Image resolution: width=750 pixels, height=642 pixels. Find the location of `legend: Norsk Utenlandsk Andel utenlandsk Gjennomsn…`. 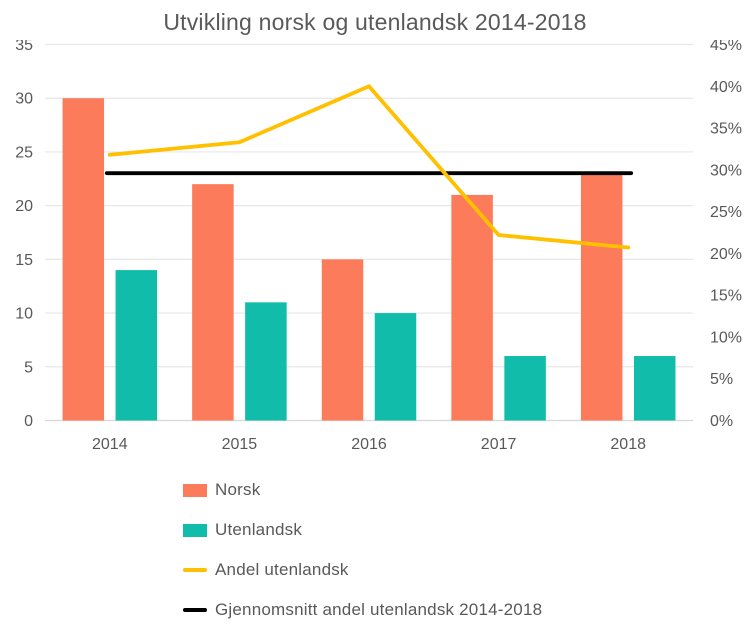

legend: Norsk Utenlandsk Andel utenlandsk Gjennomsn… is located at coordinates (362, 550).